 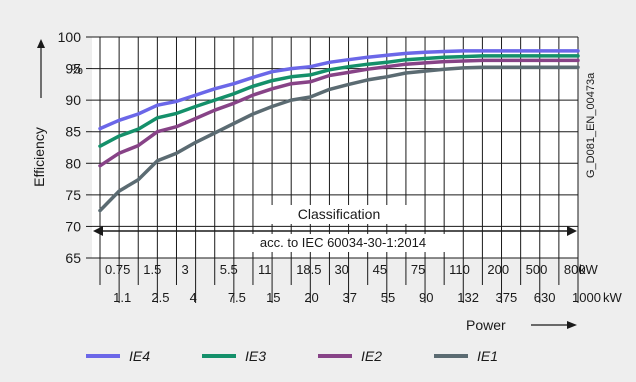 I want to click on y-tick-label: 100, so click(x=70, y=37).